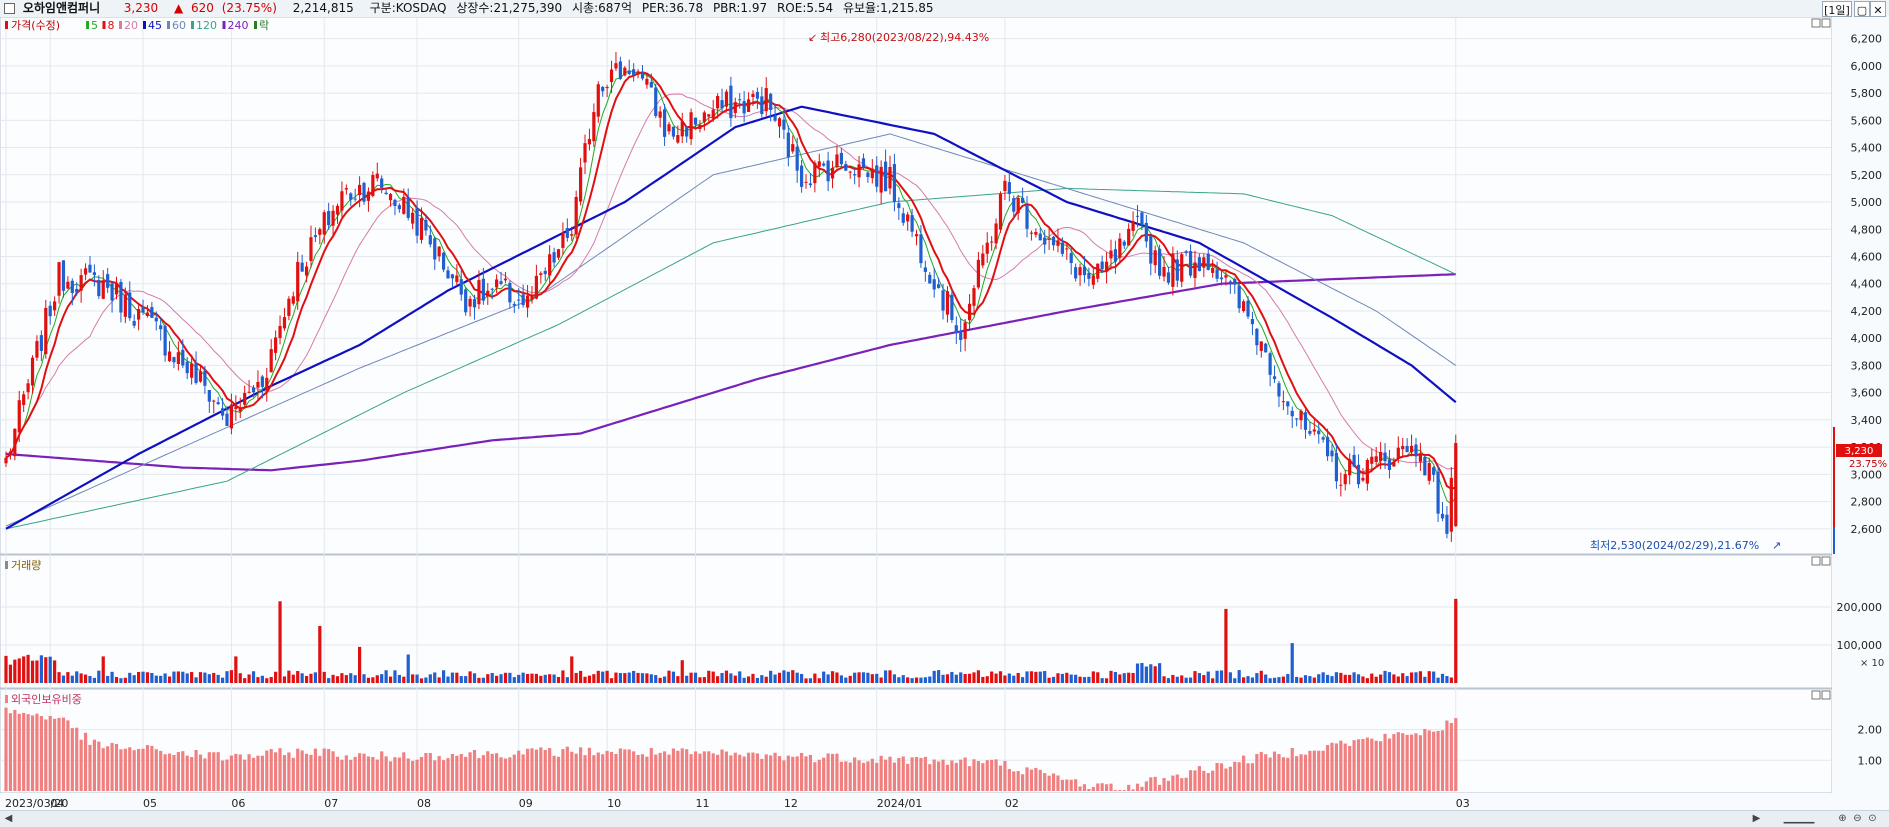  I want to click on volume-close-button, so click(1826, 561).